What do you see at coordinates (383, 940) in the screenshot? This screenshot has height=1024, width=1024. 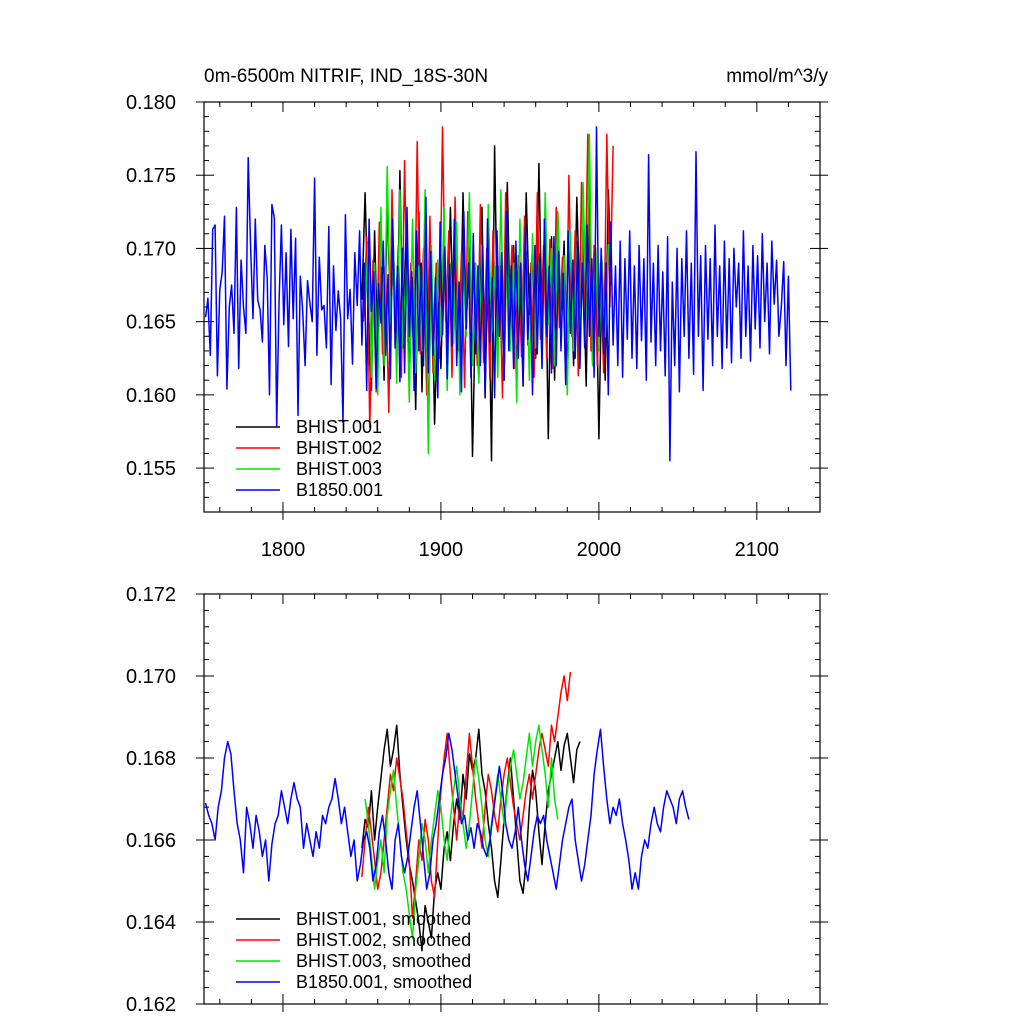 I see `bottom-legend-label-1: BHIST.002, smoothed` at bounding box center [383, 940].